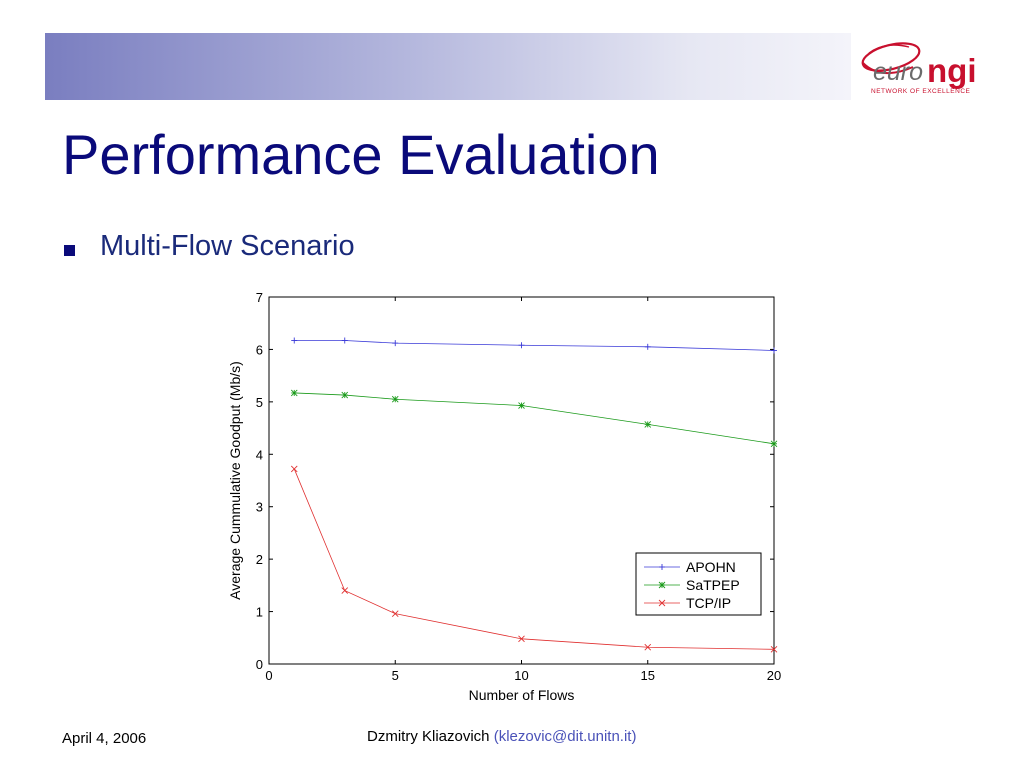 The width and height of the screenshot is (1024, 768). I want to click on y-tick-label: 3, so click(259, 507).